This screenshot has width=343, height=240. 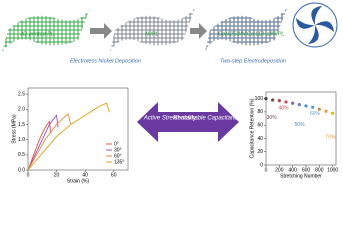 What do you see at coordinates (246, 30) in the screenshot?
I see `sheet-coated` at bounding box center [246, 30].